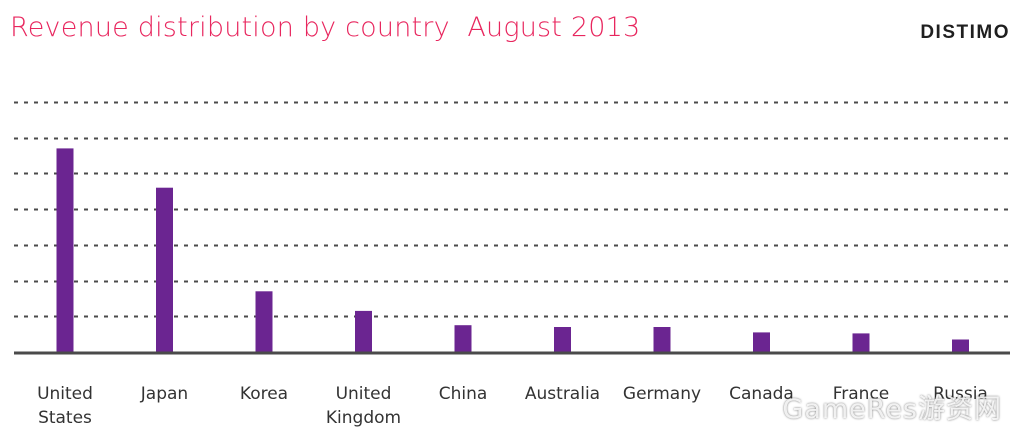 Image resolution: width=1024 pixels, height=436 pixels. I want to click on bar-canada, so click(761, 342).